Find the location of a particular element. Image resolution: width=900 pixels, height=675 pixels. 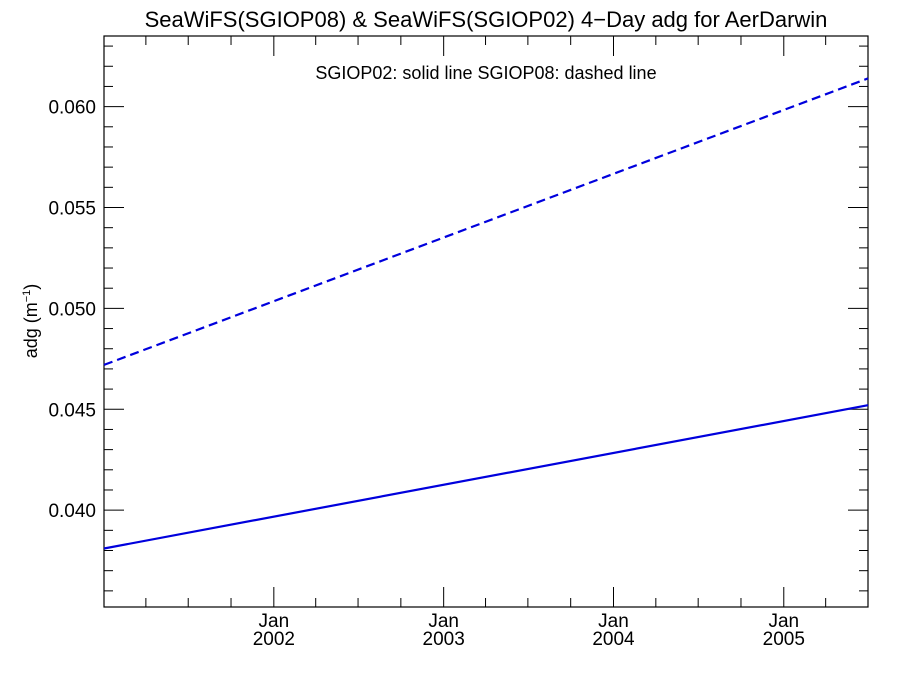

x-tick-year: 2004 is located at coordinates (613, 639).